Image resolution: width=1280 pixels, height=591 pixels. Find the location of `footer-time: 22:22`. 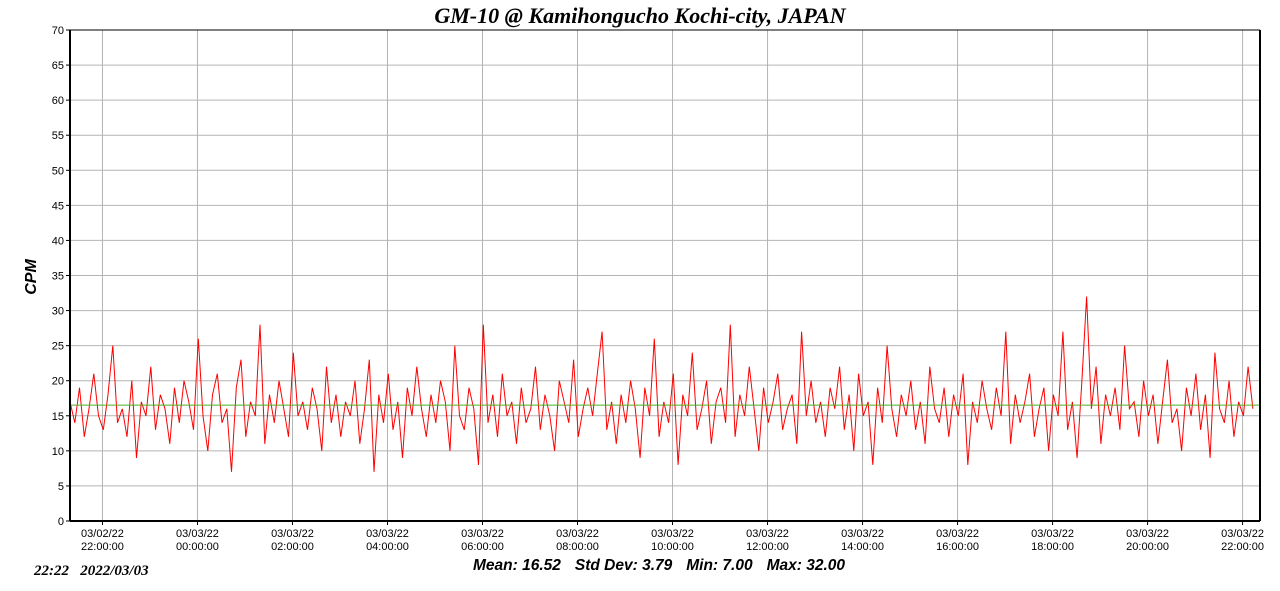

footer-time: 22:22 is located at coordinates (51, 571).